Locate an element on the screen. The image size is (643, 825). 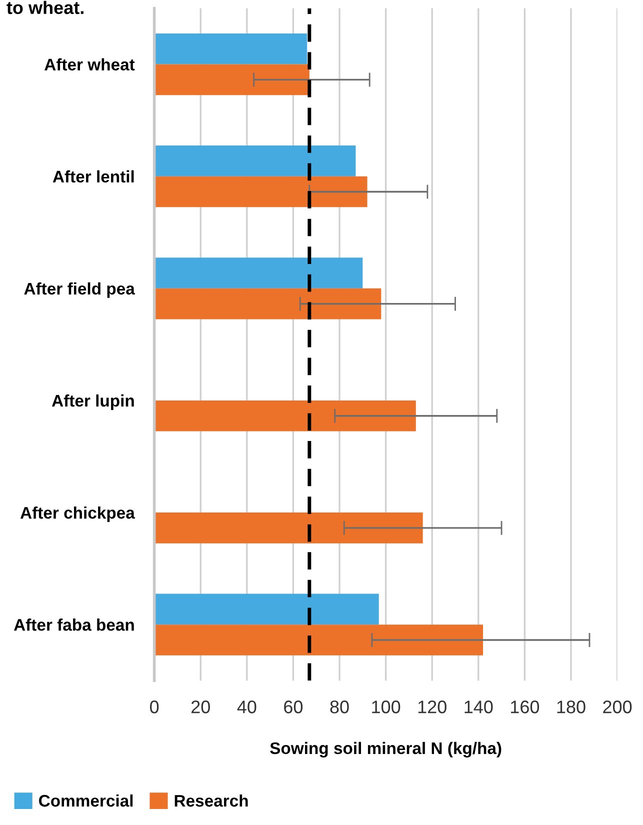
x-tick-label: 80 is located at coordinates (339, 707).